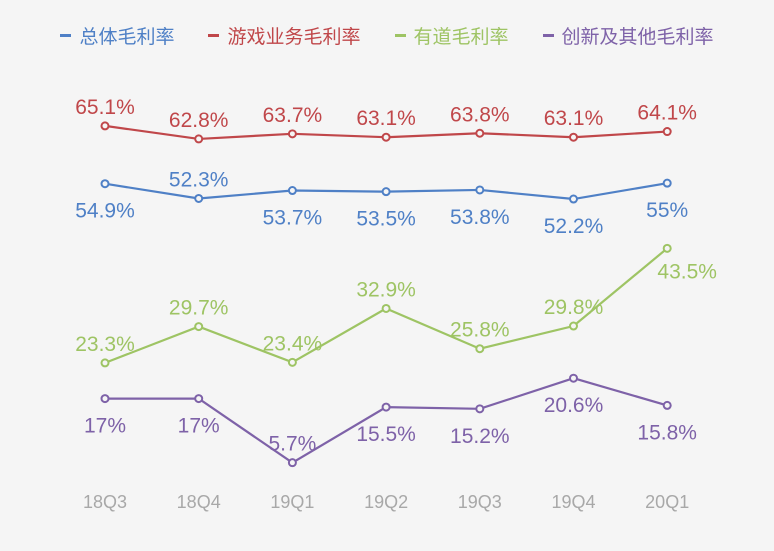  Describe the element at coordinates (387, 35) in the screenshot. I see `legend: 总体毛利率 游戏业务毛利率 有道毛利率 创新及其他毛利率` at that location.